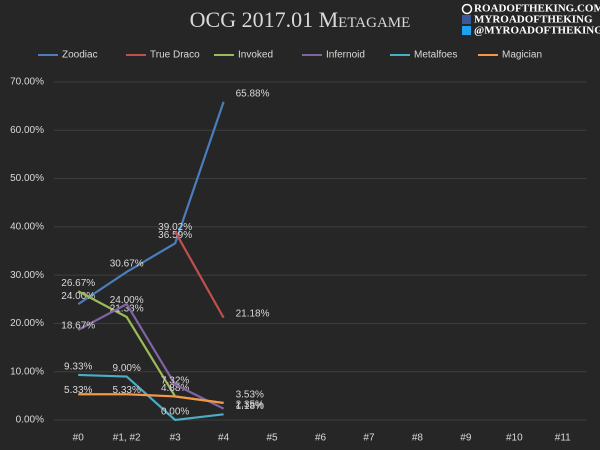 This screenshot has height=450, width=600. Describe the element at coordinates (253, 94) in the screenshot. I see `data-label: 65.88%` at that location.